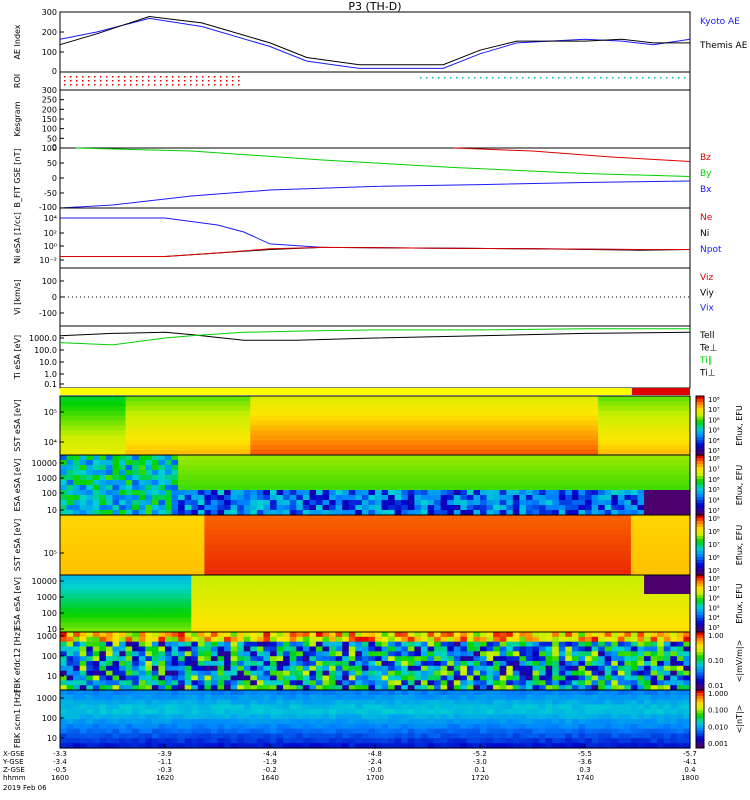 The image size is (750, 800). I want to click on panel-frame, so click(375, 357).